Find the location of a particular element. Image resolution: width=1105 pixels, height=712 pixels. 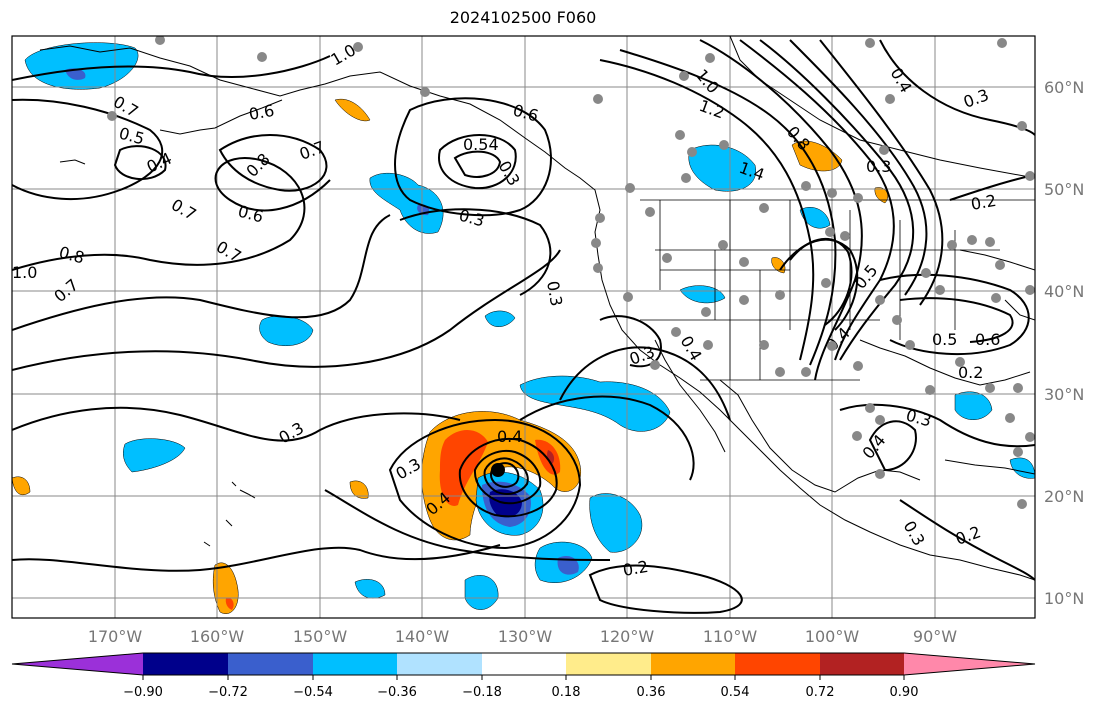

colorbar-tick-label: 0.90 is located at coordinates (904, 692).